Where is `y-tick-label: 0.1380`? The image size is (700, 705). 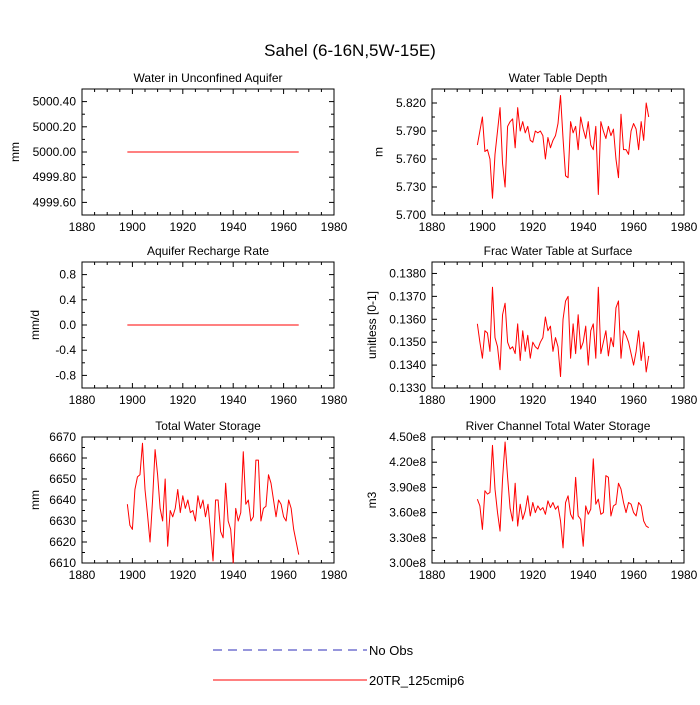 y-tick-label: 0.1380 is located at coordinates (407, 273).